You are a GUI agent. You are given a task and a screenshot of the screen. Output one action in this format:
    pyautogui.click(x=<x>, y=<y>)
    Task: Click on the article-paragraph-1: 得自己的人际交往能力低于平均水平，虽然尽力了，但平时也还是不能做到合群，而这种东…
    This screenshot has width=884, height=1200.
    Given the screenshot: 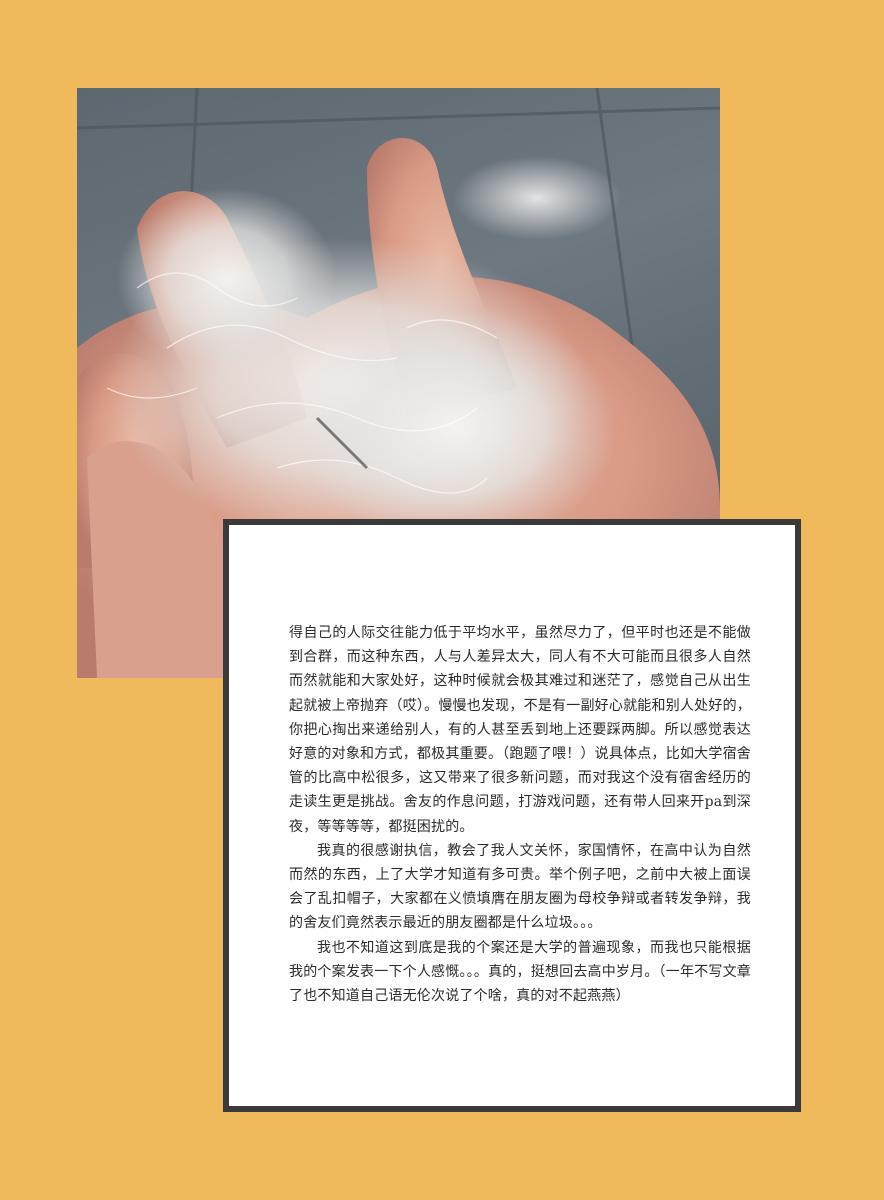 What is the action you would take?
    pyautogui.click(x=520, y=730)
    